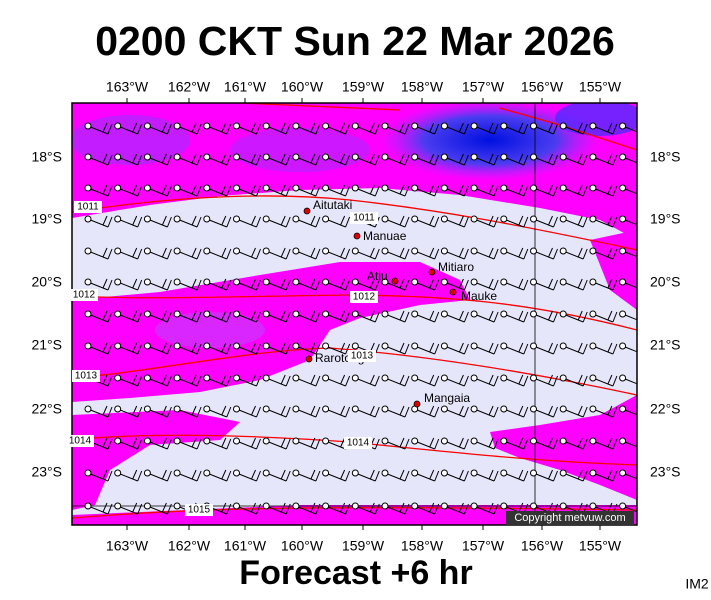  What do you see at coordinates (127, 546) in the screenshot?
I see `lon-label: 163°W` at bounding box center [127, 546].